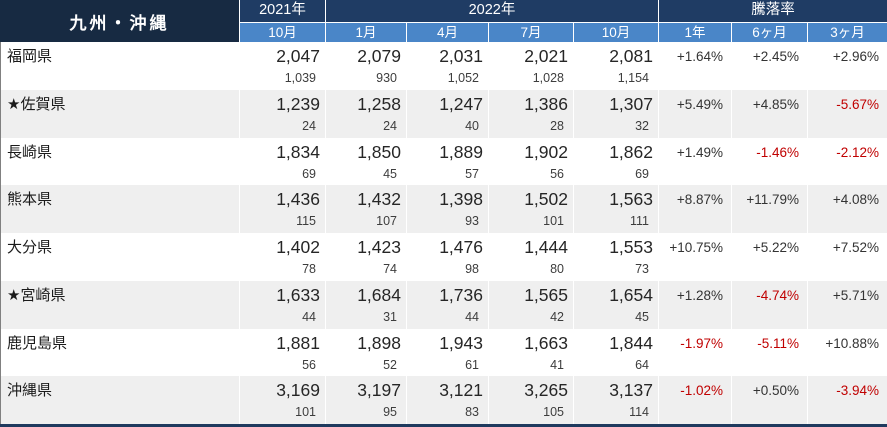 The height and width of the screenshot is (427, 887). What do you see at coordinates (642, 316) in the screenshot?
I see `count-value: 45` at bounding box center [642, 316].